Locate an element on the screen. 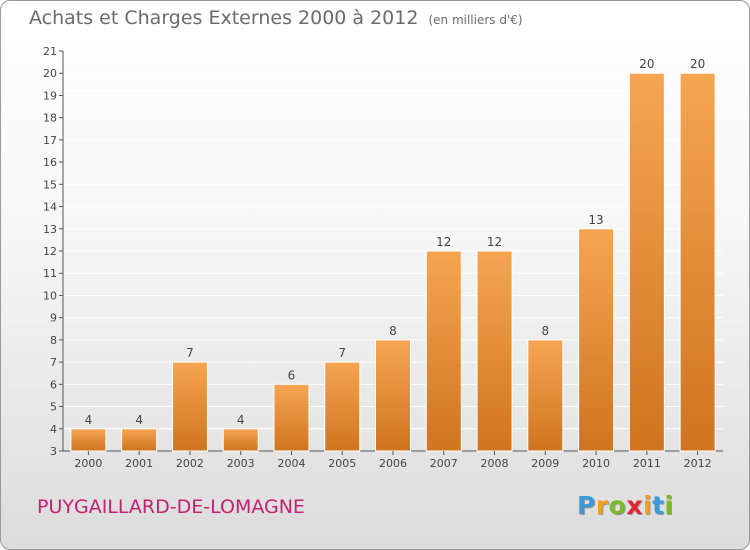 Image resolution: width=750 pixels, height=550 pixels. x-tick-label: 2005 is located at coordinates (342, 463).